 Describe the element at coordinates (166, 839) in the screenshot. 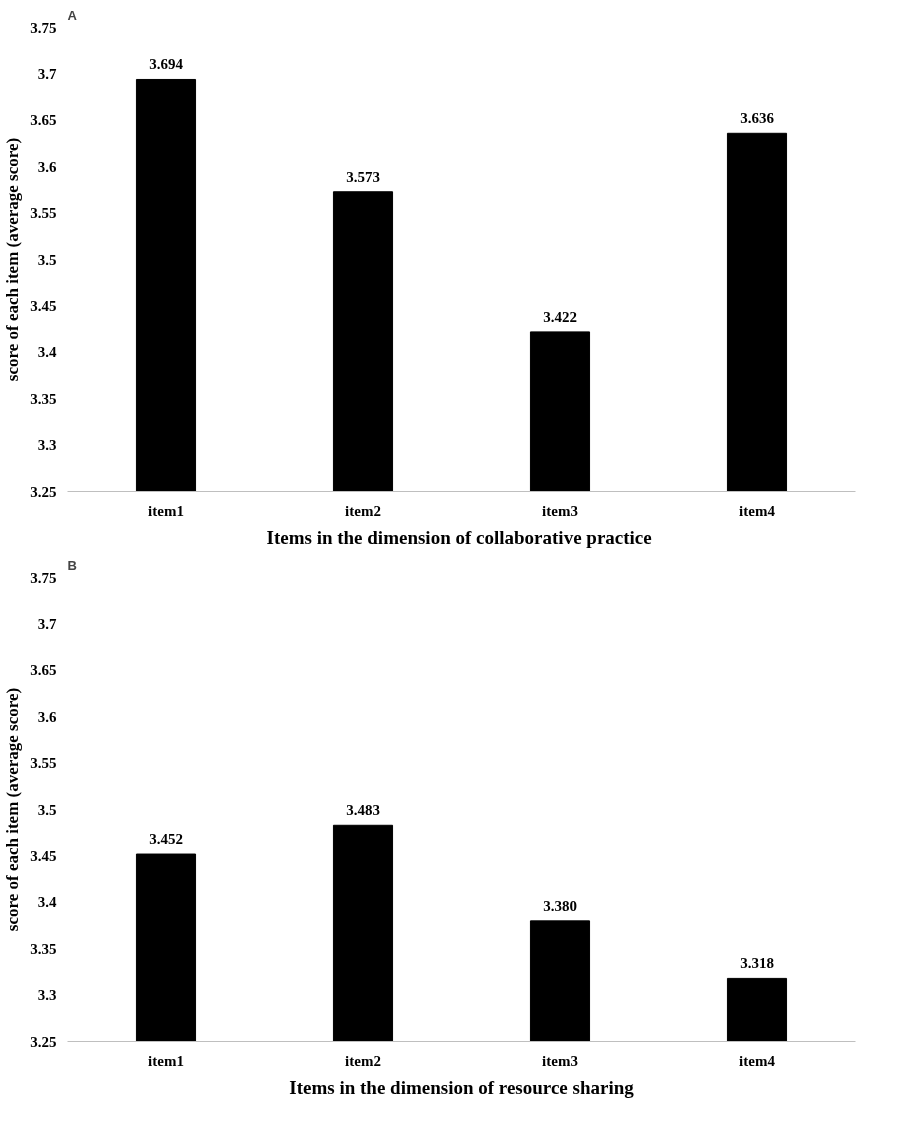

I see `data-label: 3.452` at that location.